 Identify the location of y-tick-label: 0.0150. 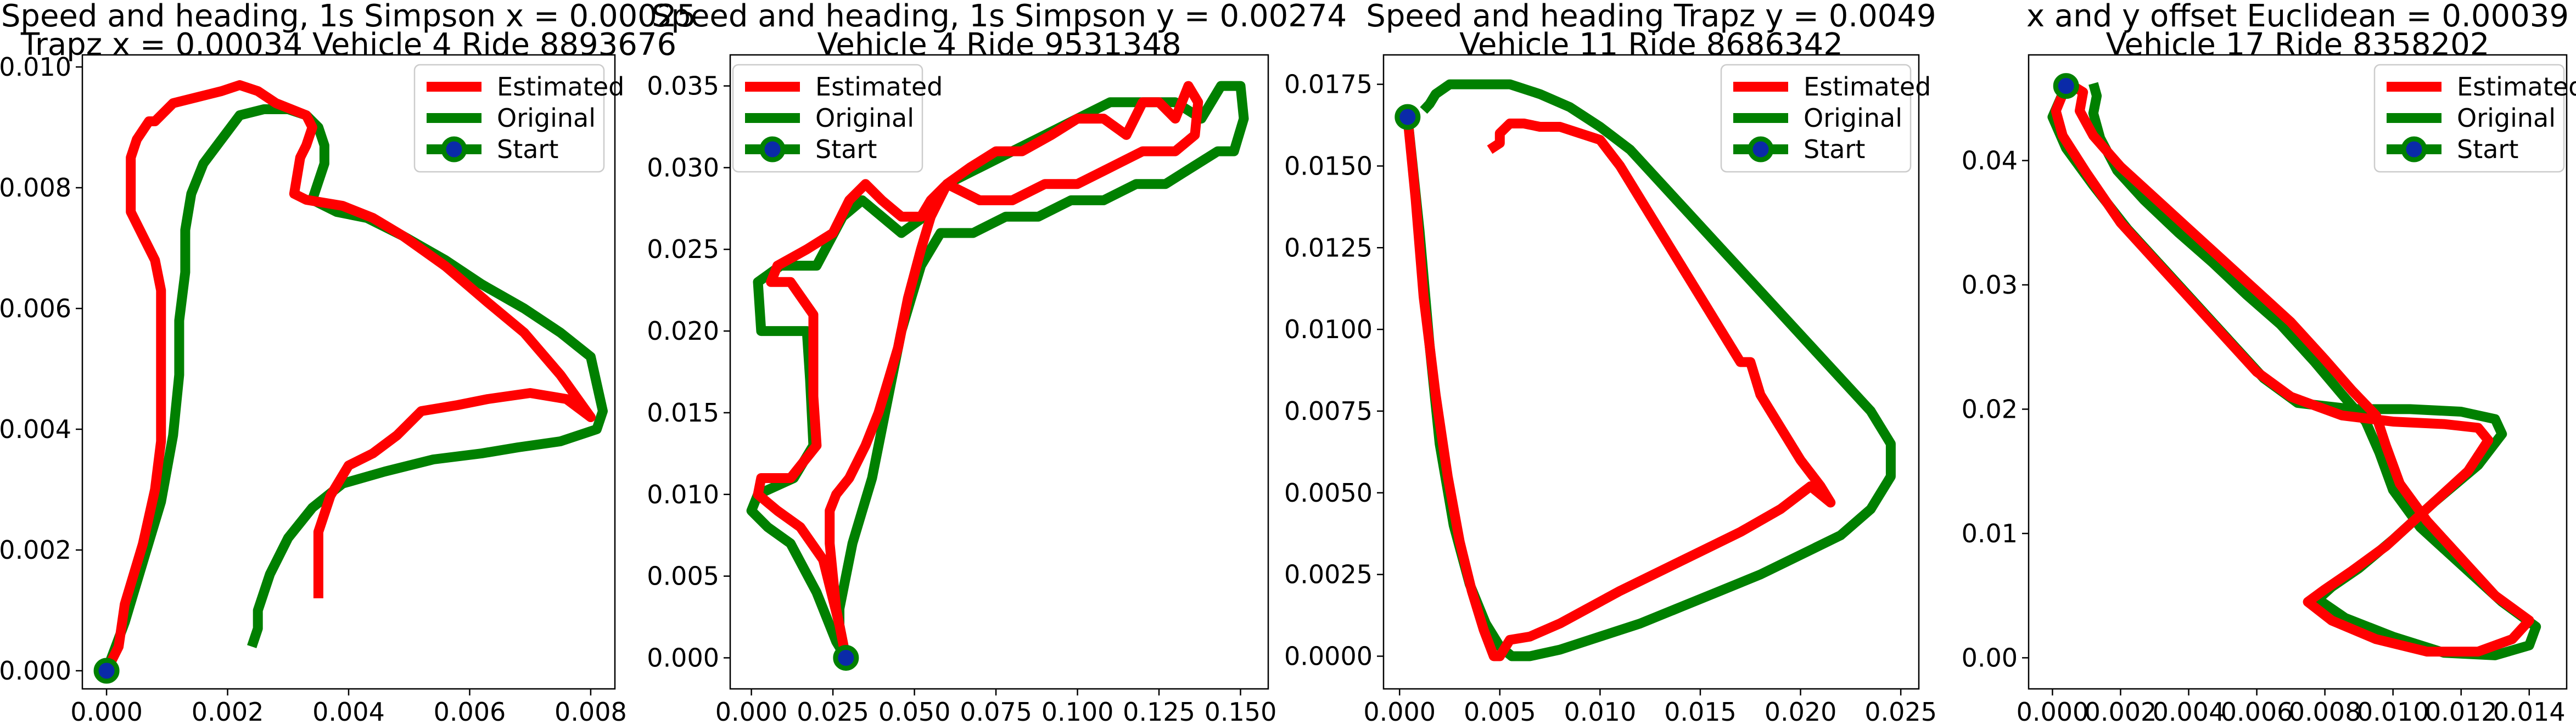
(1328, 166).